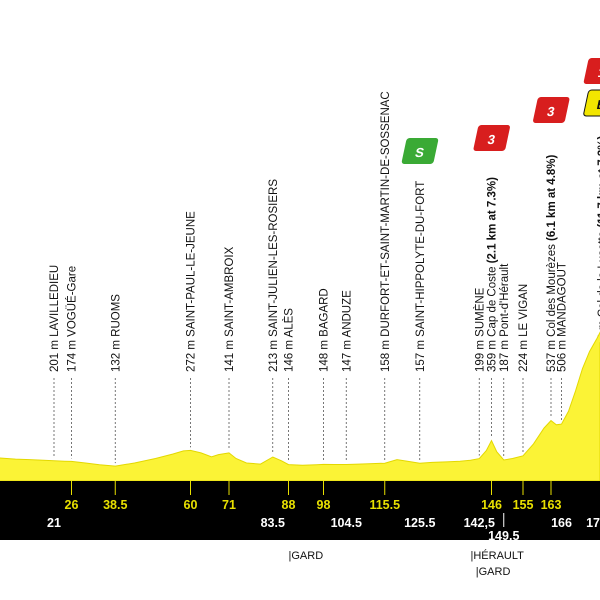 The image size is (600, 600). I want to click on km-label-top: 38.5, so click(115, 505).